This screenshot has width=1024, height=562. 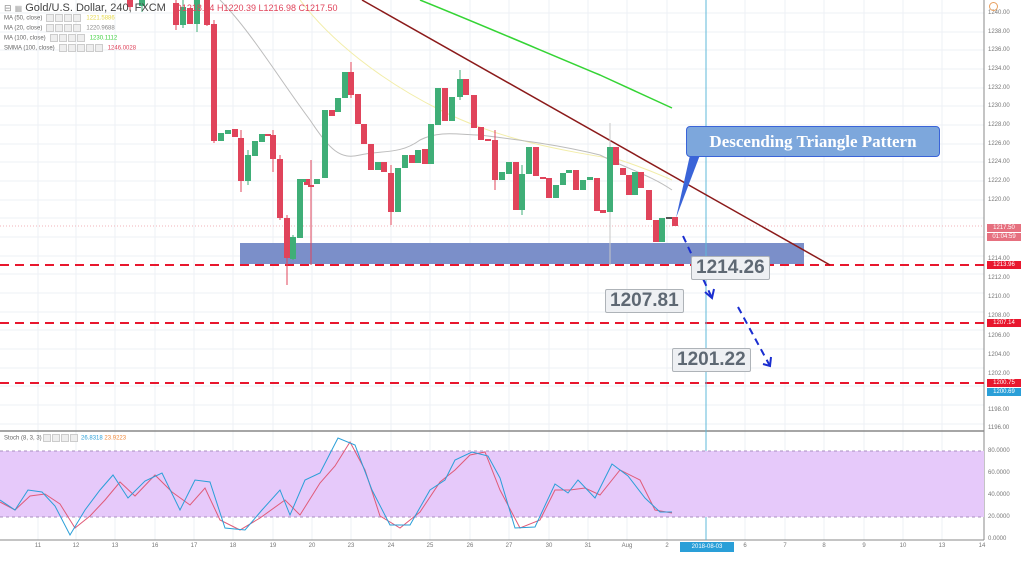 I want to click on collapse-icon: ⊟, so click(x=8, y=8).